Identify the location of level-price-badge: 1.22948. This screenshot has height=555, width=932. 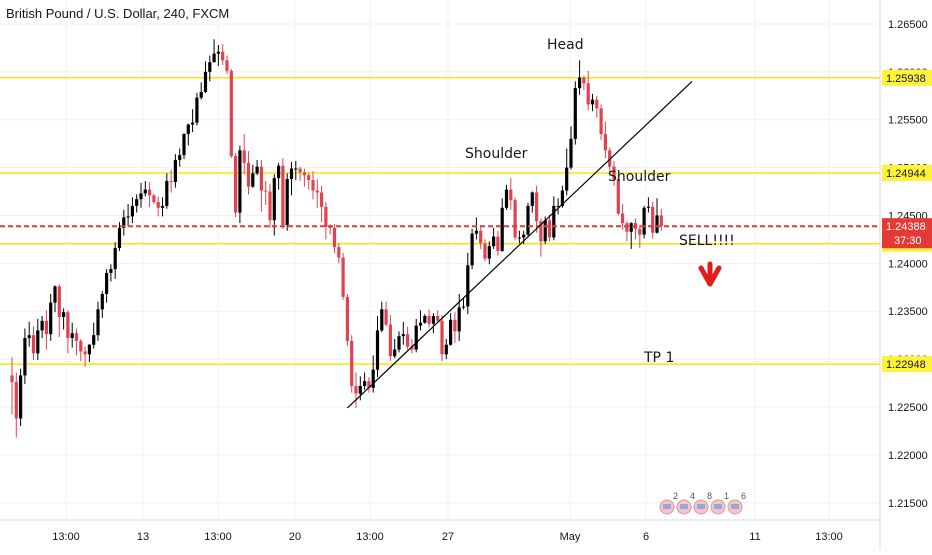
(907, 364).